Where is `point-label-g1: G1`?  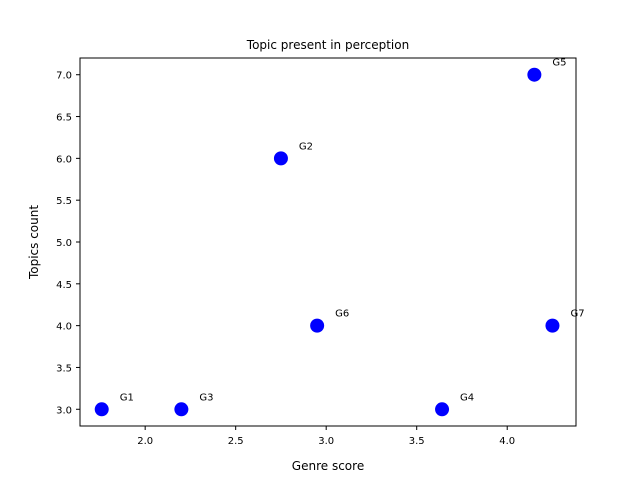 point-label-g1: G1 is located at coordinates (127, 397).